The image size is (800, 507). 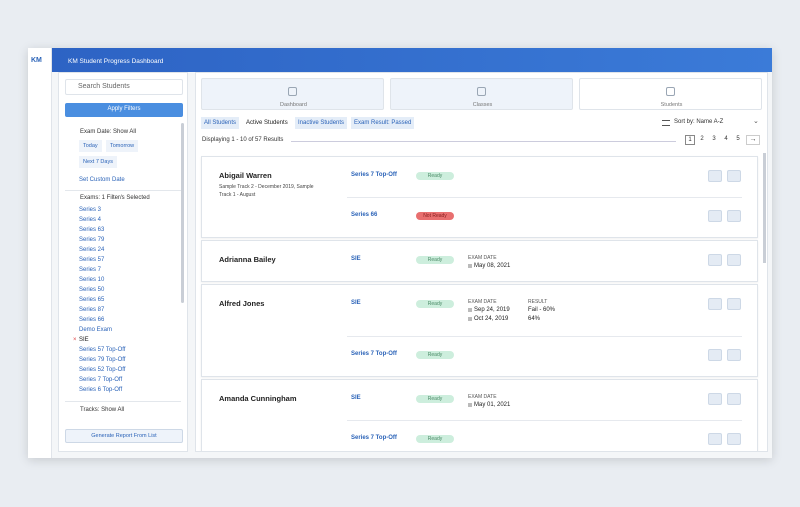 I want to click on page-button: 3, so click(x=714, y=139).